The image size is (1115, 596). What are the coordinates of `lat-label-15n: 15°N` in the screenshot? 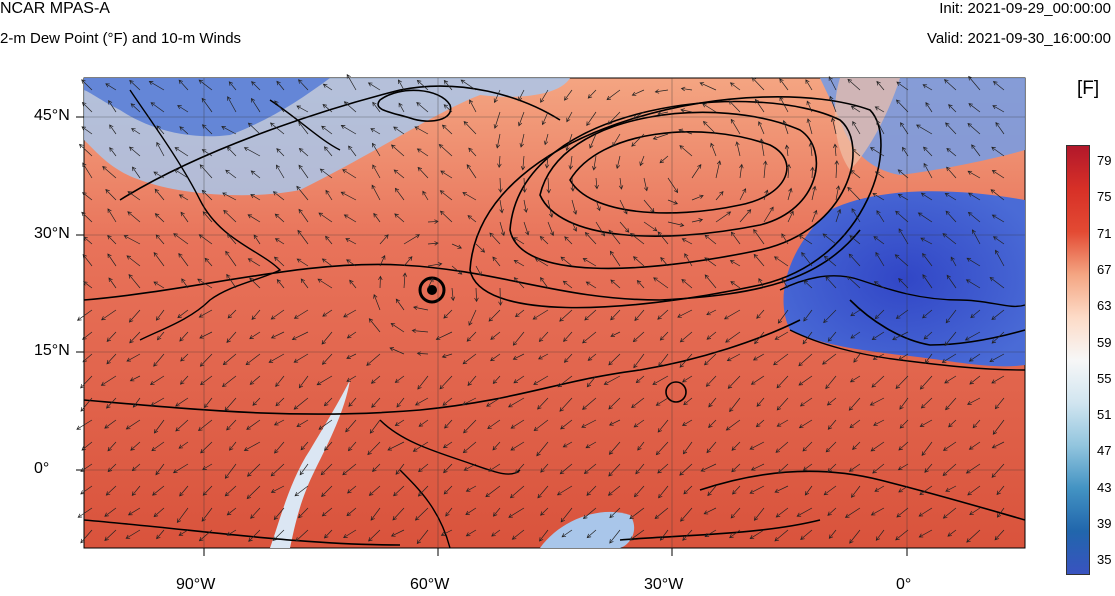 It's located at (52, 350).